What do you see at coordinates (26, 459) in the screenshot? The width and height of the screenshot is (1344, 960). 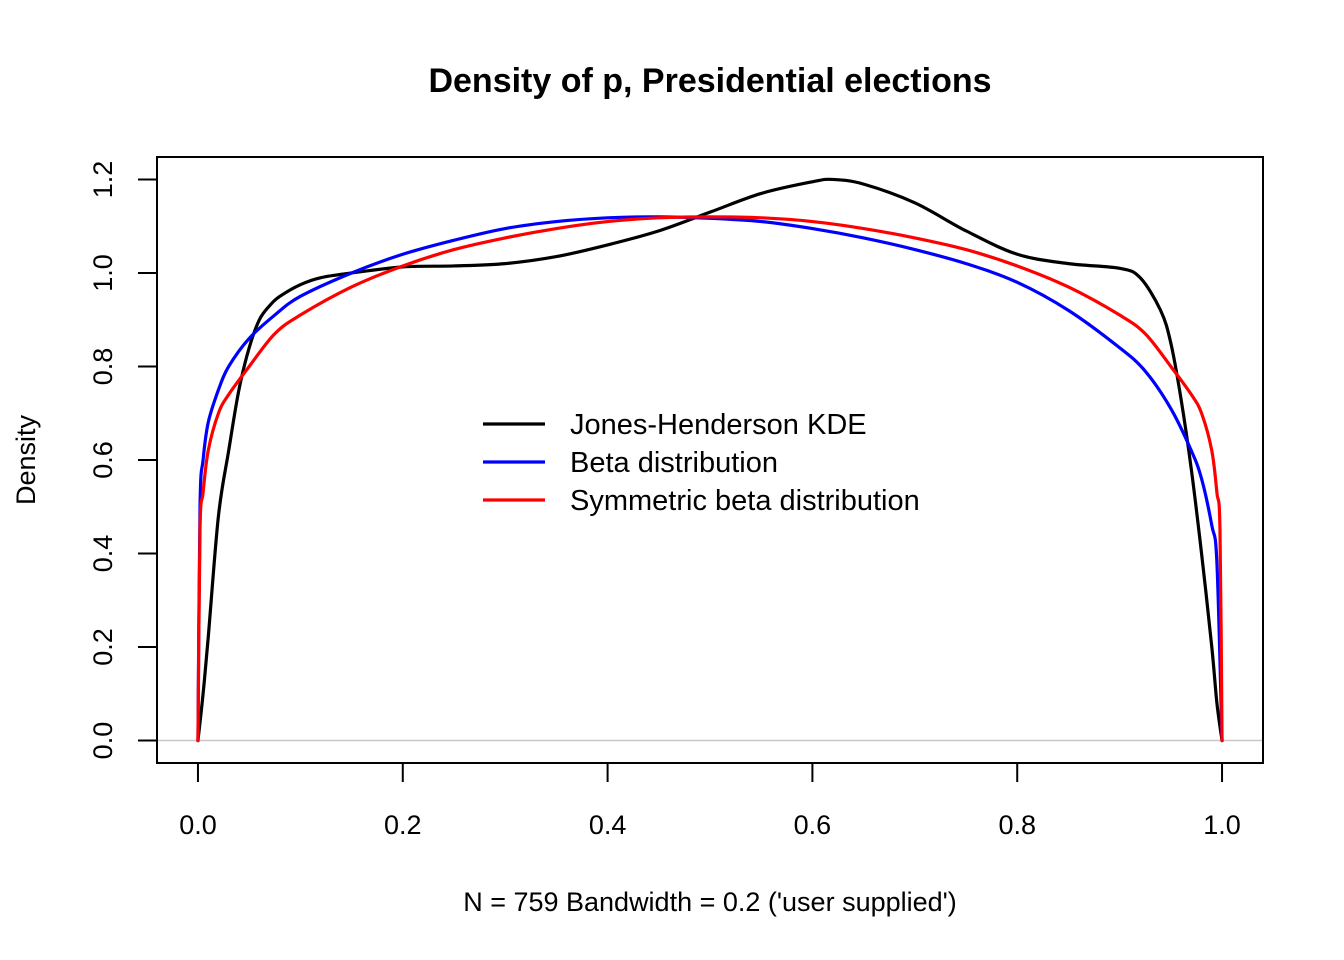 I see `y-axis-label: Density` at bounding box center [26, 459].